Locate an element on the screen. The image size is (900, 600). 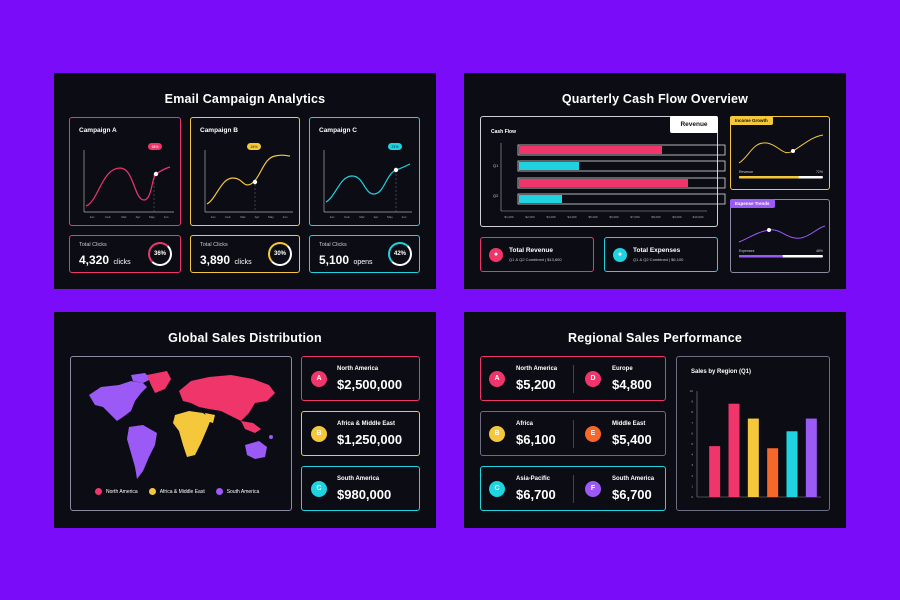
region-name: Europe is located at coordinates (622, 369).